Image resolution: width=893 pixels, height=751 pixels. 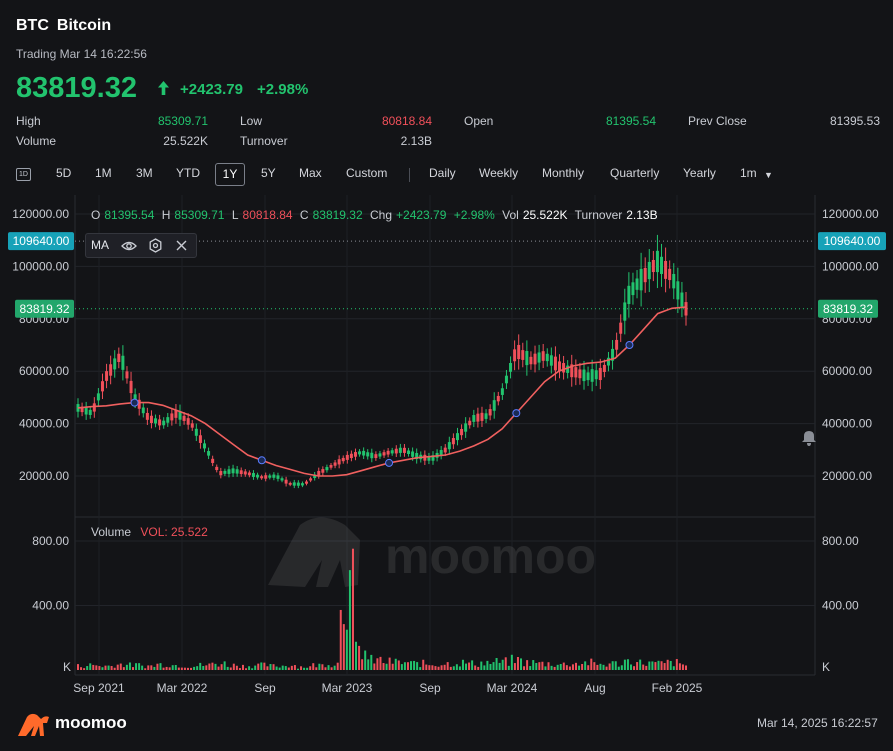 What do you see at coordinates (381, 215) in the screenshot?
I see `legend-chg-label: Chg` at bounding box center [381, 215].